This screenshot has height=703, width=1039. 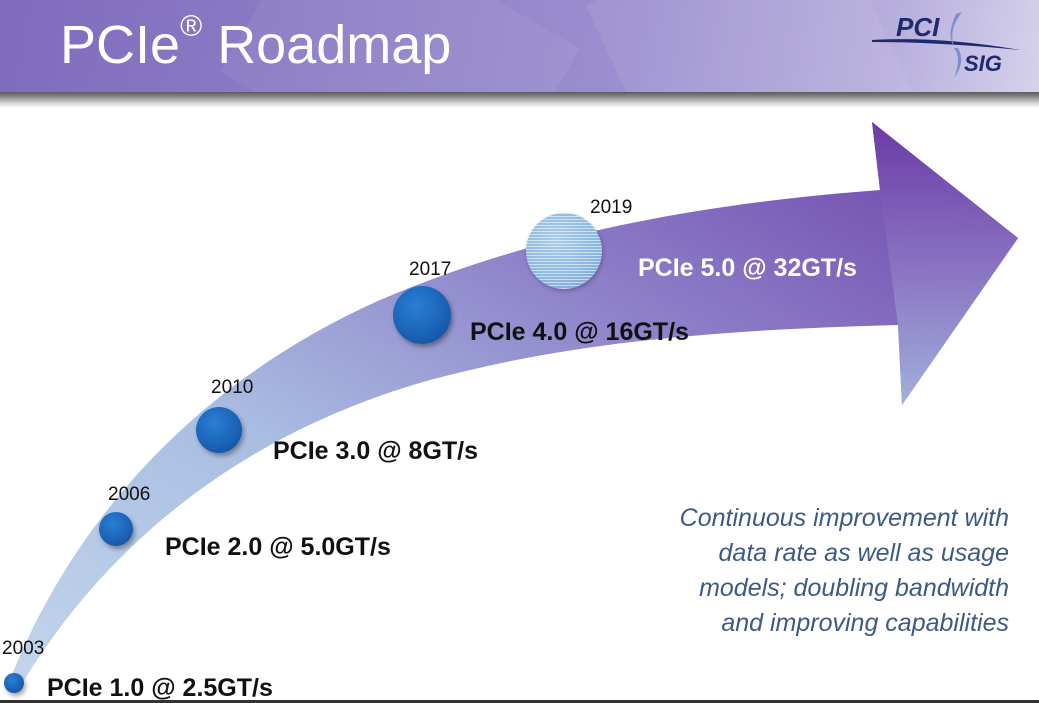 What do you see at coordinates (120, 45) in the screenshot?
I see `title-text: PCIe` at bounding box center [120, 45].